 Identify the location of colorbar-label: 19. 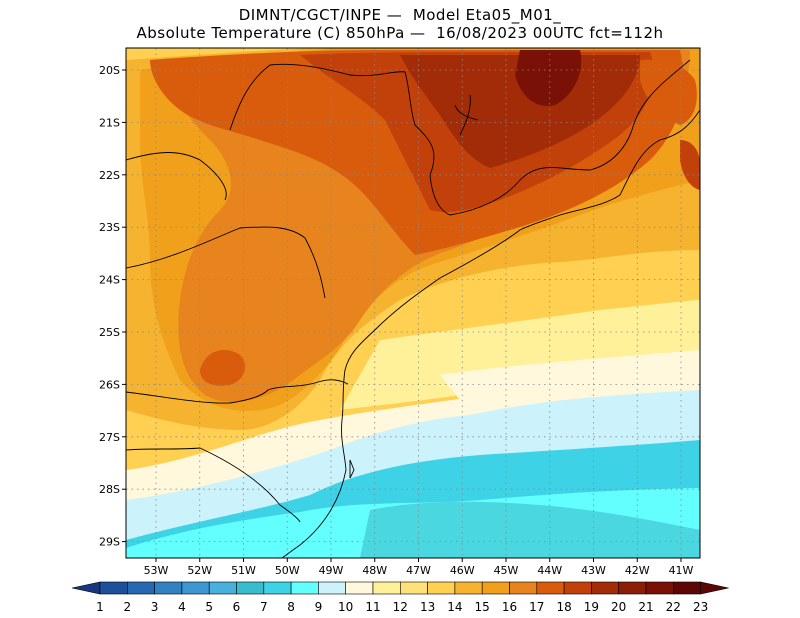
(591, 607).